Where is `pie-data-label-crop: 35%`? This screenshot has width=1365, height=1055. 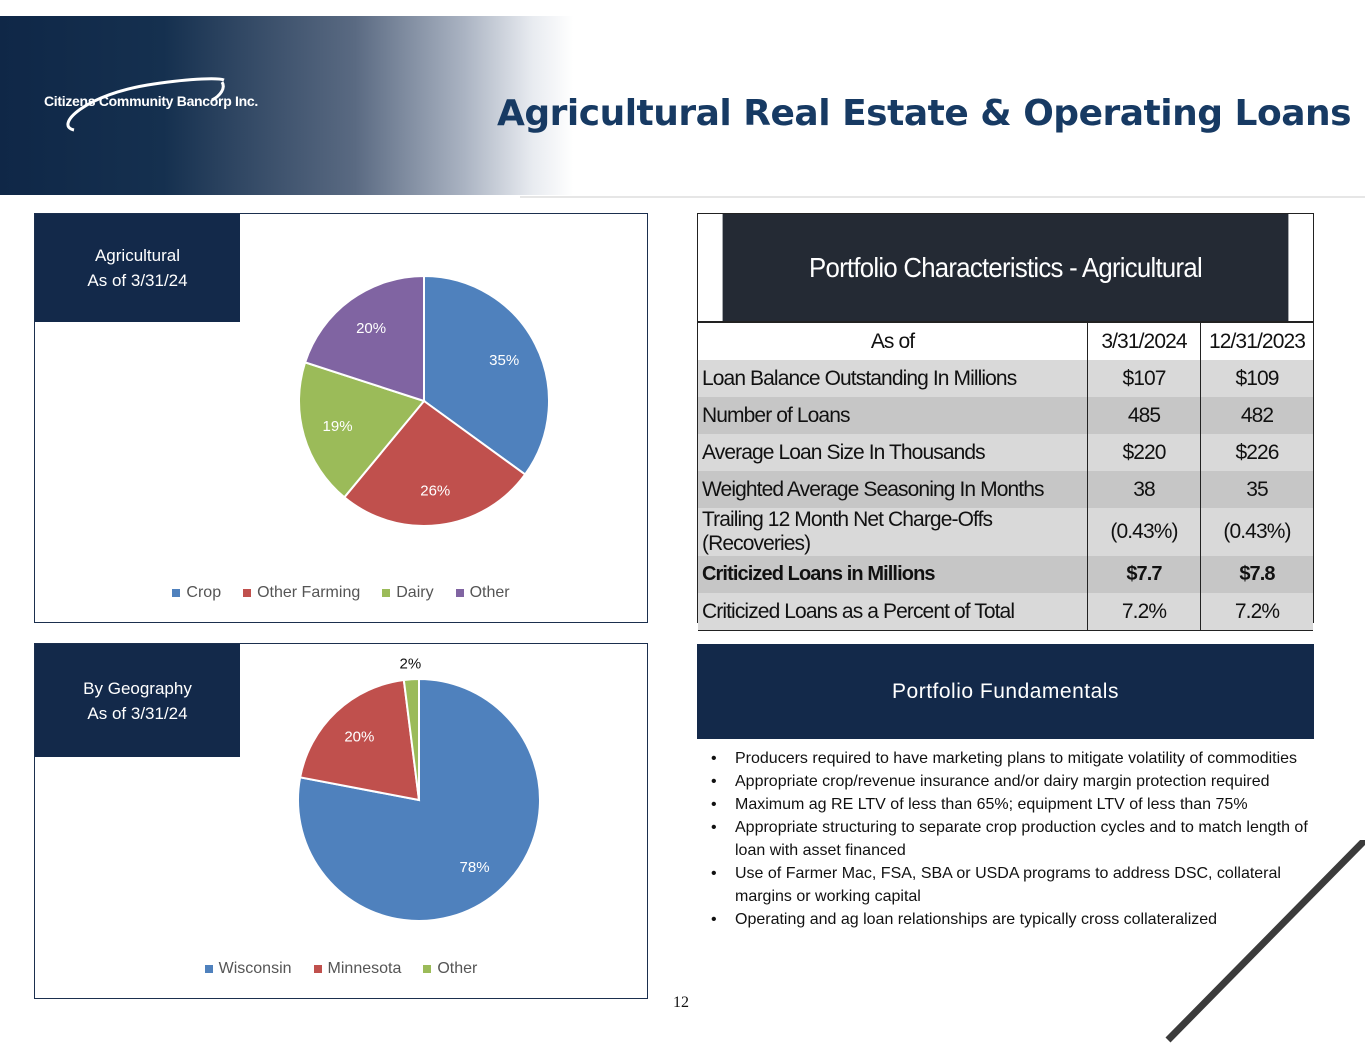
pie-data-label-crop: 35% is located at coordinates (504, 360).